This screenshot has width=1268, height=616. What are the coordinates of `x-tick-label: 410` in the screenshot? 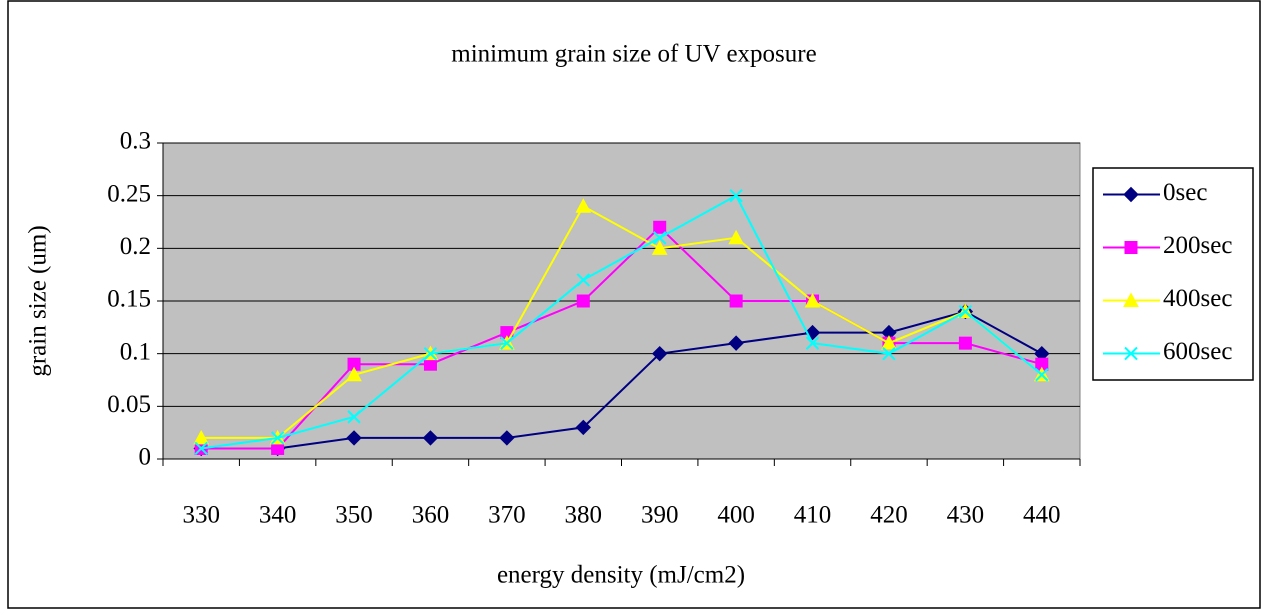 It's located at (813, 515).